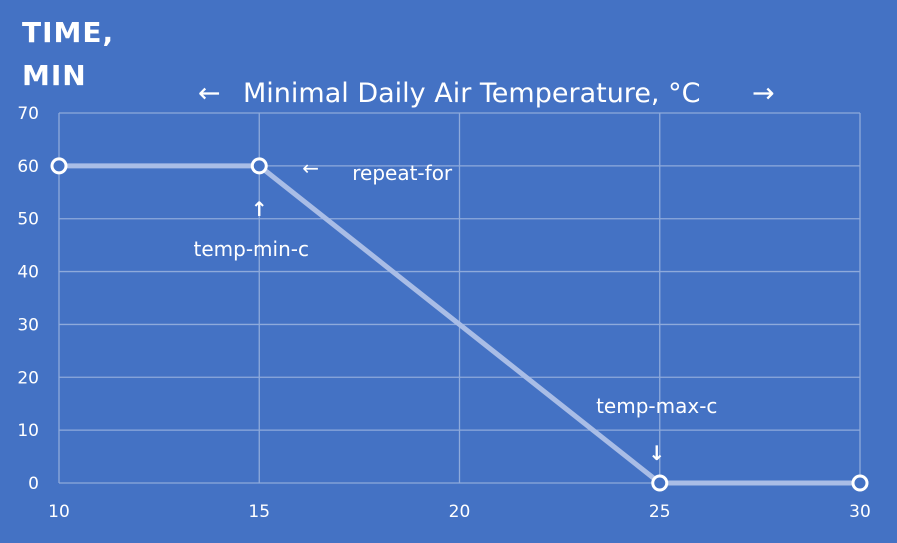  Describe the element at coordinates (259, 209) in the screenshot. I see `temp-min-c-arrow: ↑` at that location.